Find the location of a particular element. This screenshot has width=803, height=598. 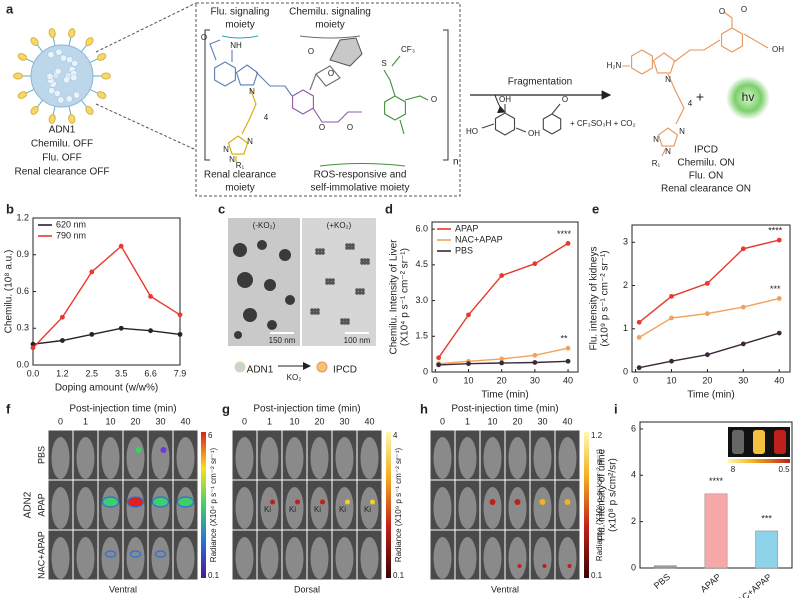

panel-label: c is located at coordinates (221, 208).